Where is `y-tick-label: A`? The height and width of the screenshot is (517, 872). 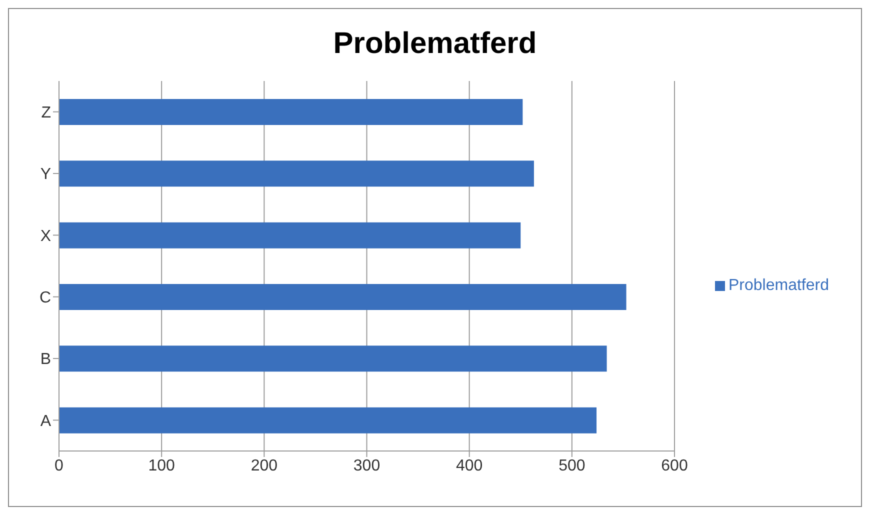
y-tick-label: A is located at coordinates (46, 421).